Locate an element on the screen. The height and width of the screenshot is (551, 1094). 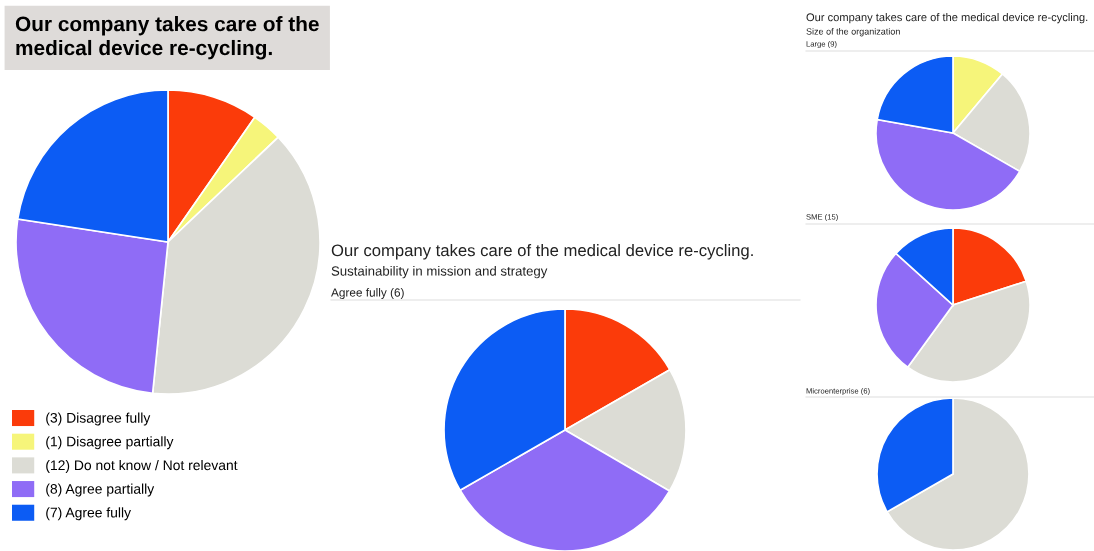
legend-label: (8) Agree partially is located at coordinates (100, 490).